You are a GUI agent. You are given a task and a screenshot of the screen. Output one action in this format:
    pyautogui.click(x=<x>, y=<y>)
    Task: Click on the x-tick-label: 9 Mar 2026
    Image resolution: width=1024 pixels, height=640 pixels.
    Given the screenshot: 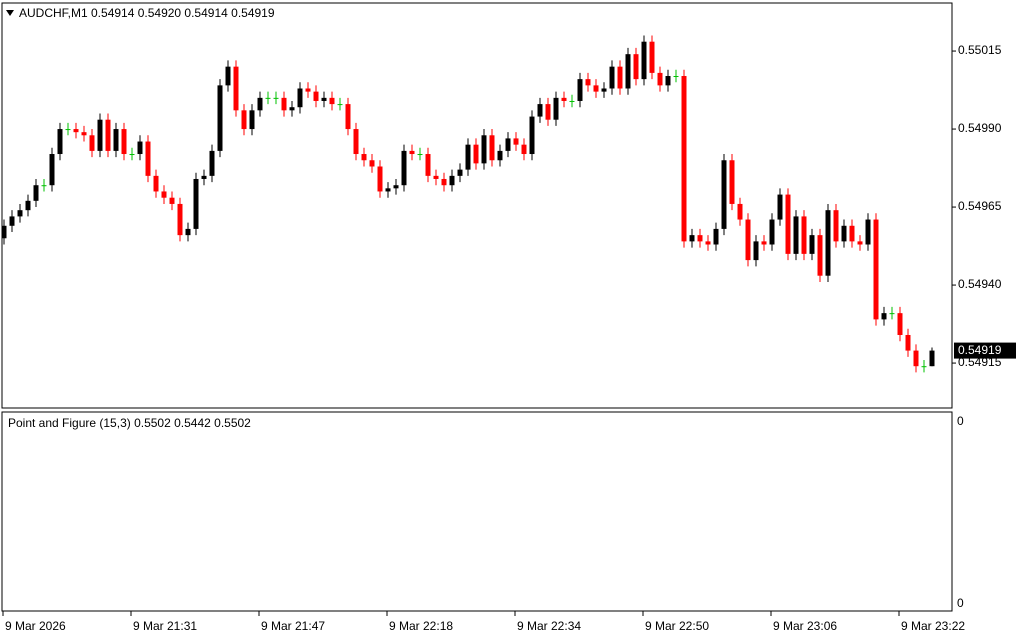 What is the action you would take?
    pyautogui.click(x=35, y=626)
    